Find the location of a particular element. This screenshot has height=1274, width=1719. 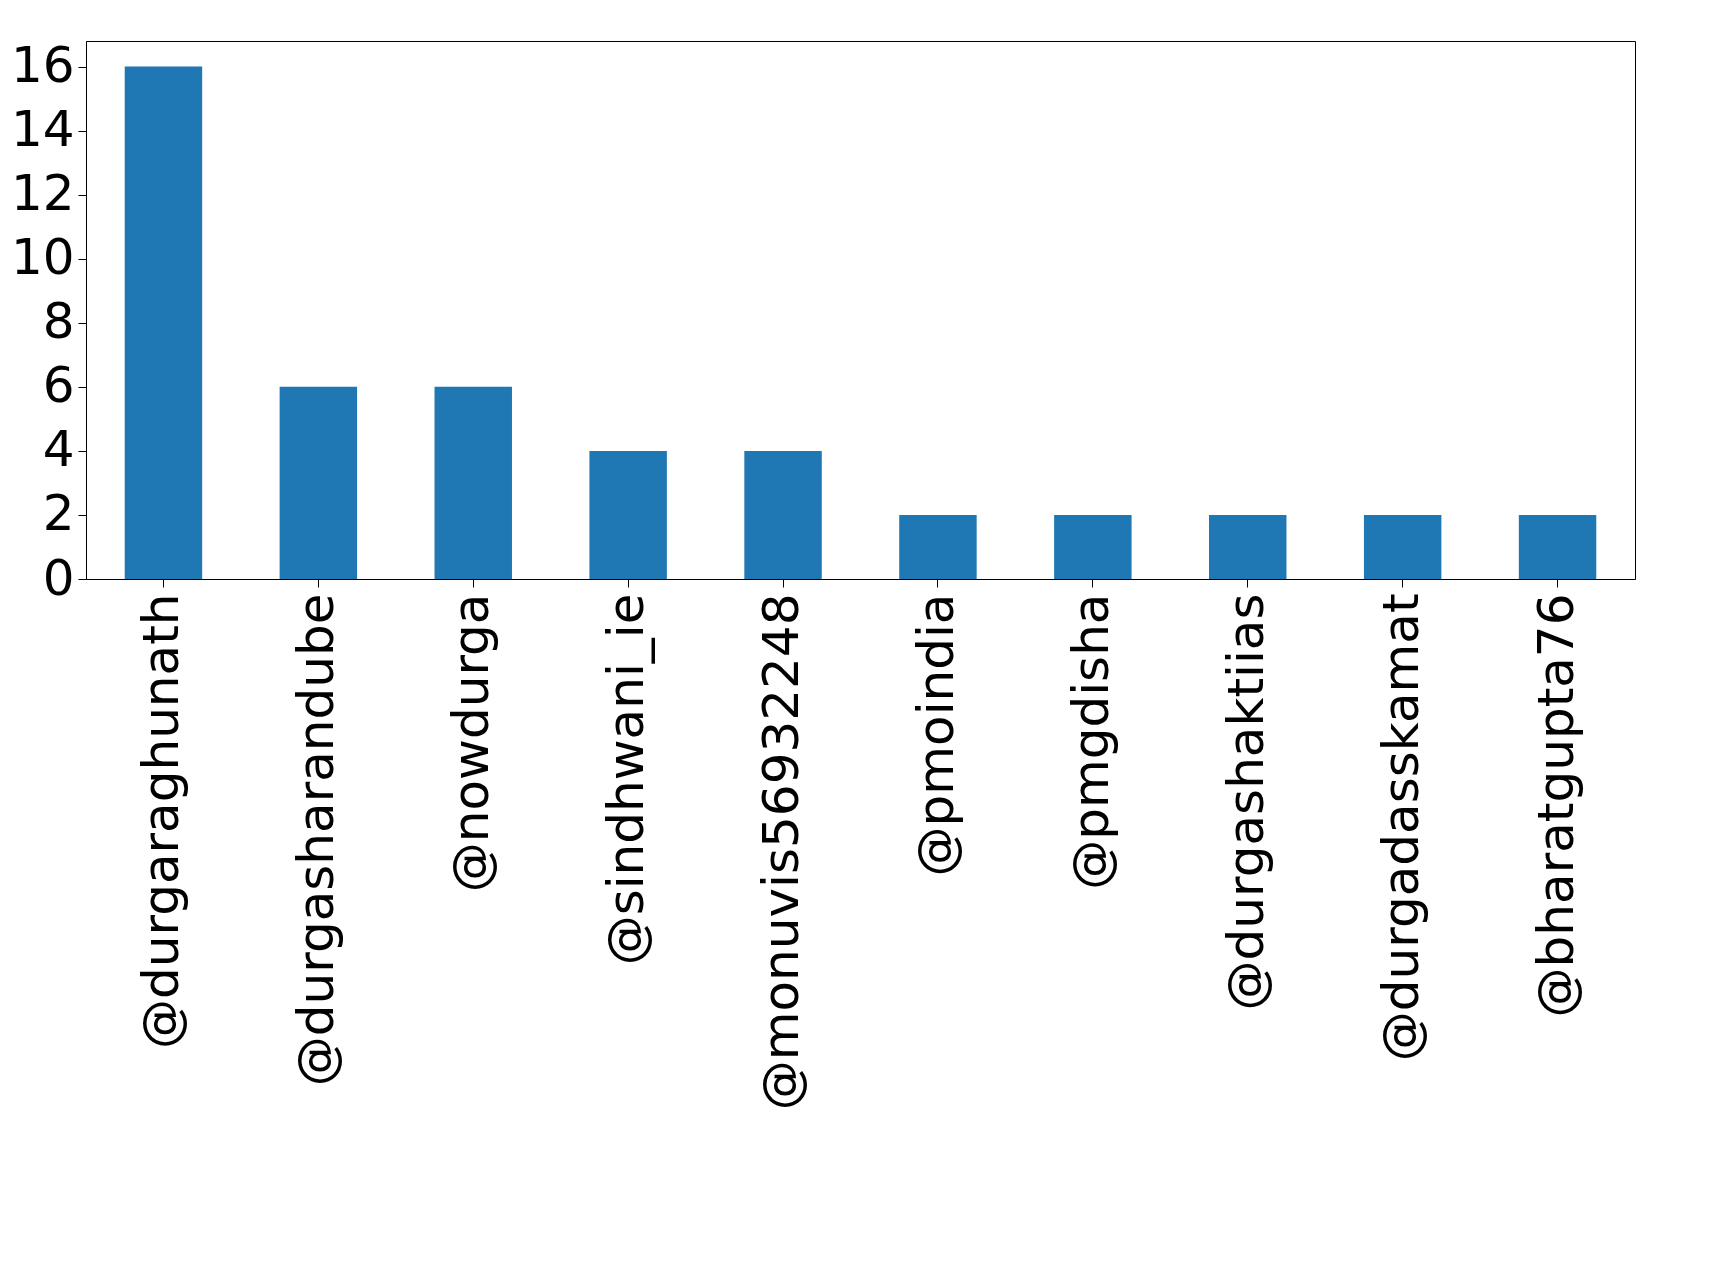

x-tick-label: @monuvis56932248 is located at coordinates (781, 852).